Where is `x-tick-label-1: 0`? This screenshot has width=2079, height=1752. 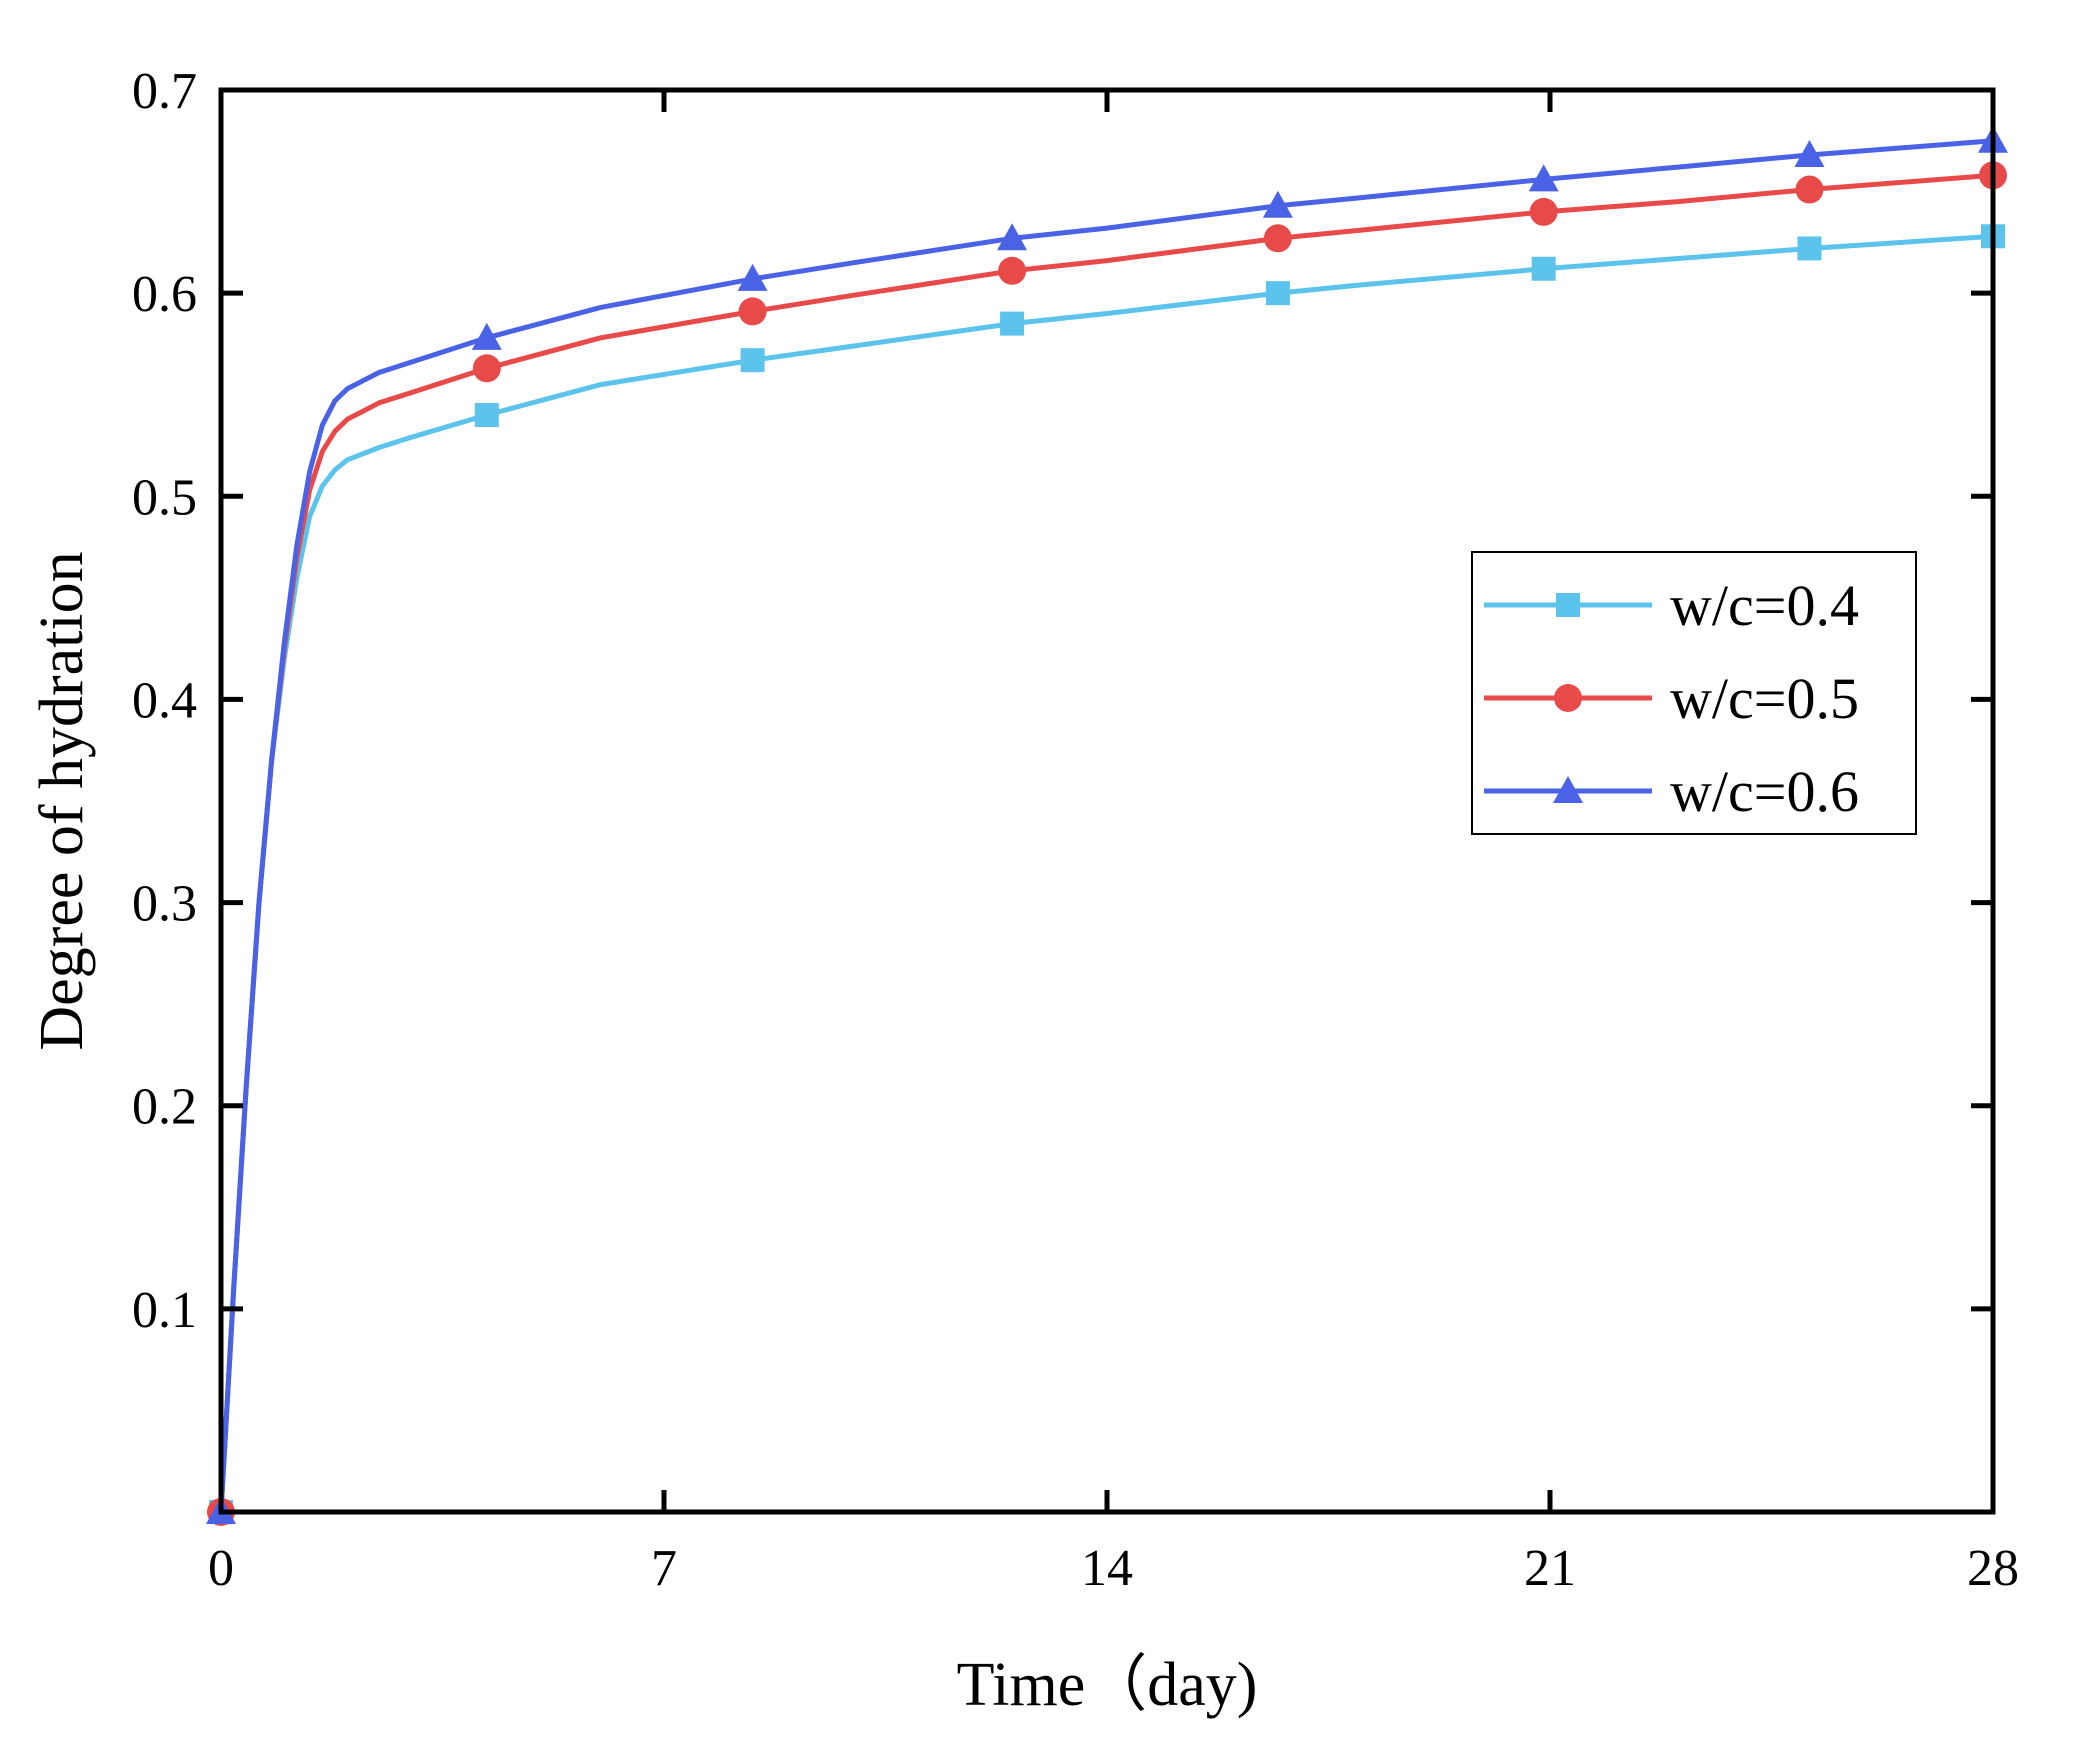
x-tick-label-1: 0 is located at coordinates (221, 1568).